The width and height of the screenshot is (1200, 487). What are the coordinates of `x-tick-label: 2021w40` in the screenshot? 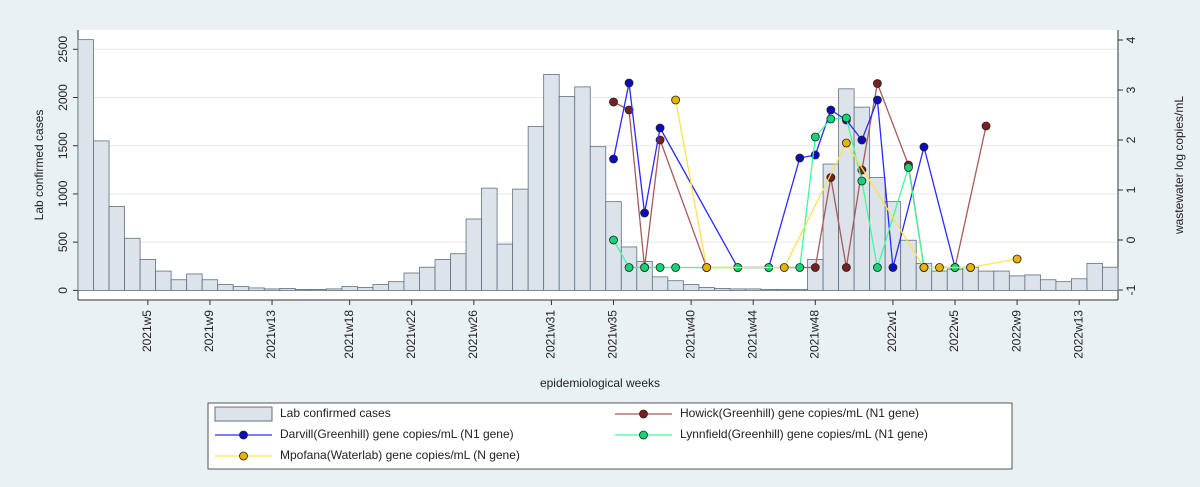 It's located at (690, 334).